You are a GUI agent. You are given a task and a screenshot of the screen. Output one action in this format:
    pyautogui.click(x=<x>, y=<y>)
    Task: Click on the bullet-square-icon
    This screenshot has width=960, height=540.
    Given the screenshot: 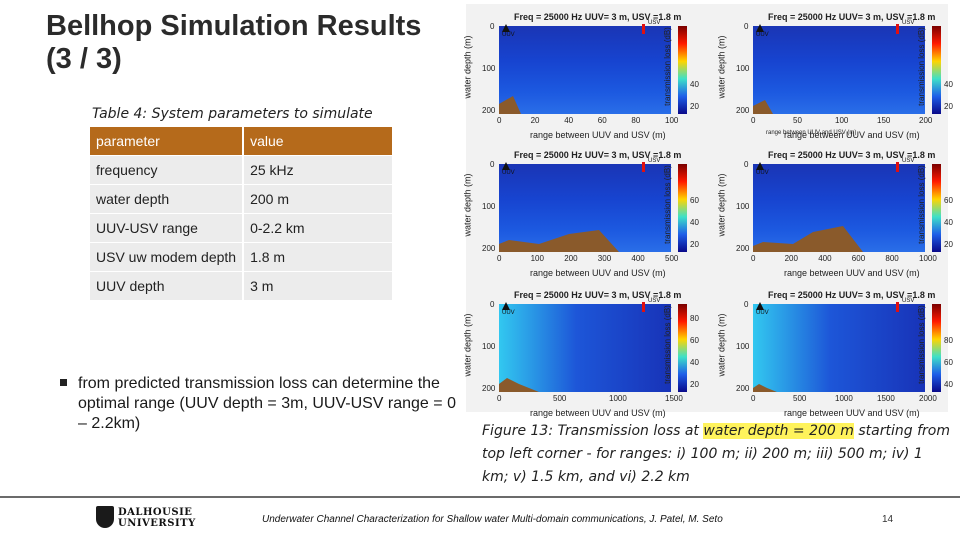 What is the action you would take?
    pyautogui.click(x=63, y=382)
    